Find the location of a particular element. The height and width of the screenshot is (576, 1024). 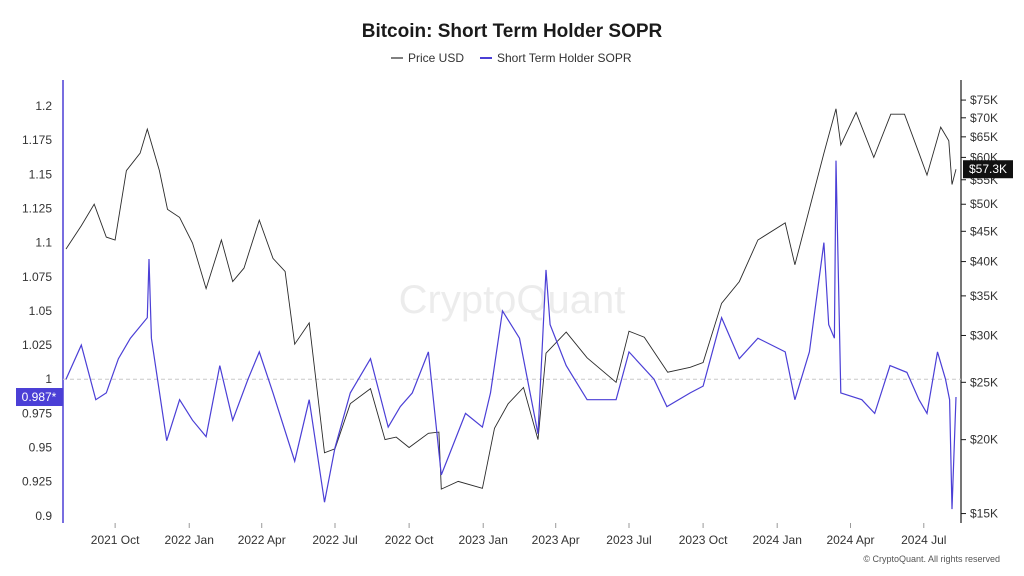

x-tick-label: 2023 Jul is located at coordinates (628, 540).